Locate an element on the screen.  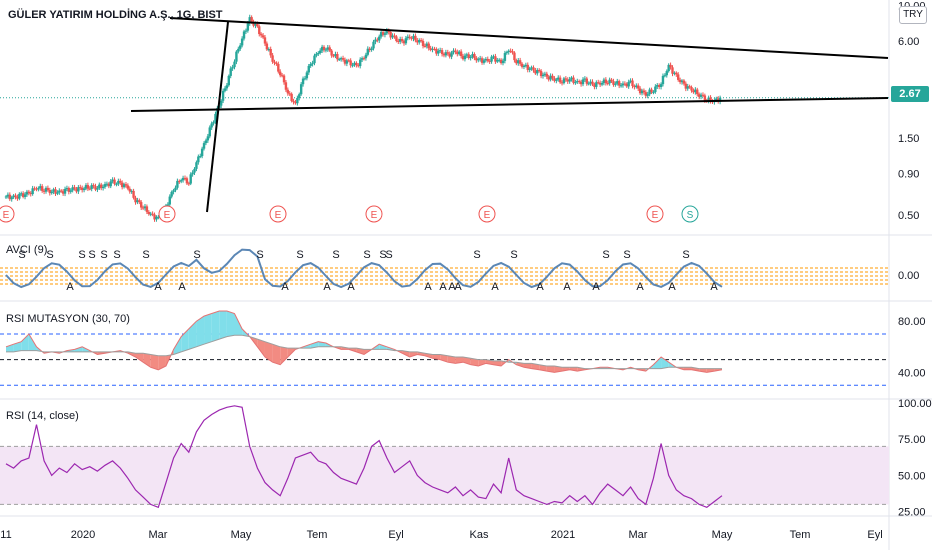
rsi-line is located at coordinates (364, 457).